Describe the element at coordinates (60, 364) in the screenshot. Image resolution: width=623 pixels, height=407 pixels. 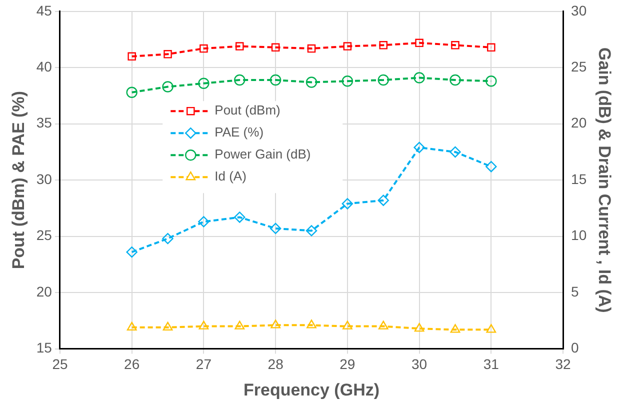
I see `x-tick-label: 25` at that location.